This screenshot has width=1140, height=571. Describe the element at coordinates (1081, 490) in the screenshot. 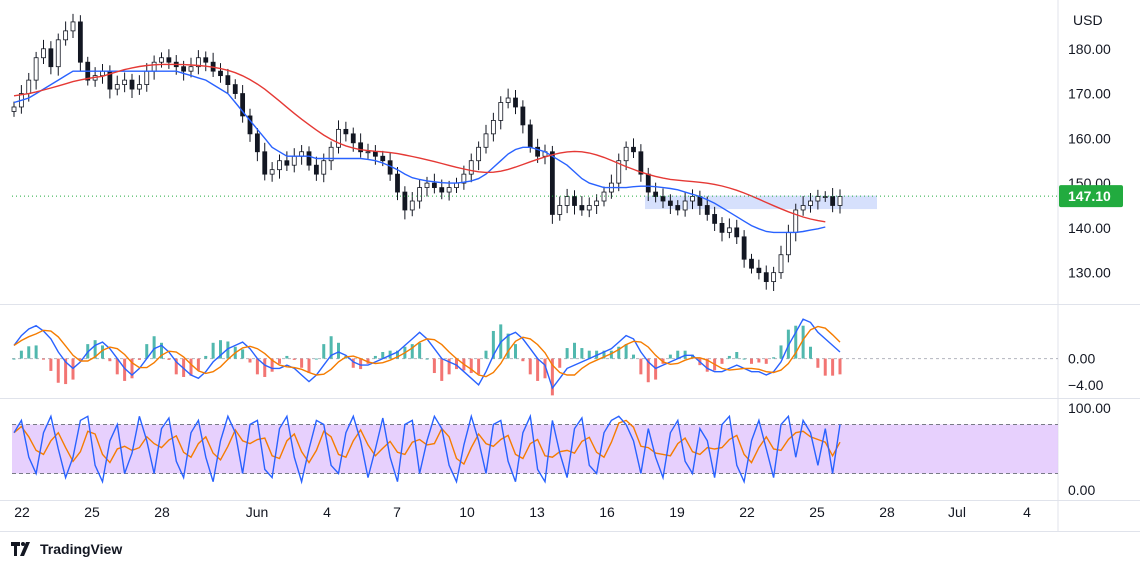

I see `stoch-tick-label: 0.00` at that location.